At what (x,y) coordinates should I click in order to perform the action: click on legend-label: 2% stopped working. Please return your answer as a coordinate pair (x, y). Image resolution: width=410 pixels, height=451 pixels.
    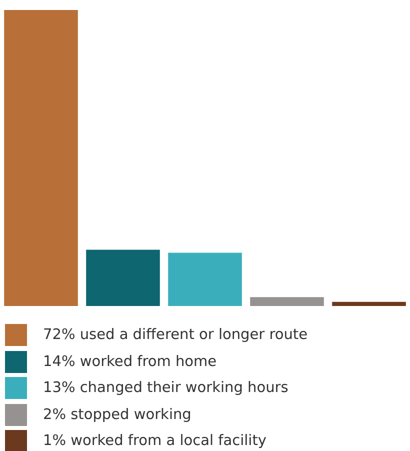
    Looking at the image, I should click on (117, 414).